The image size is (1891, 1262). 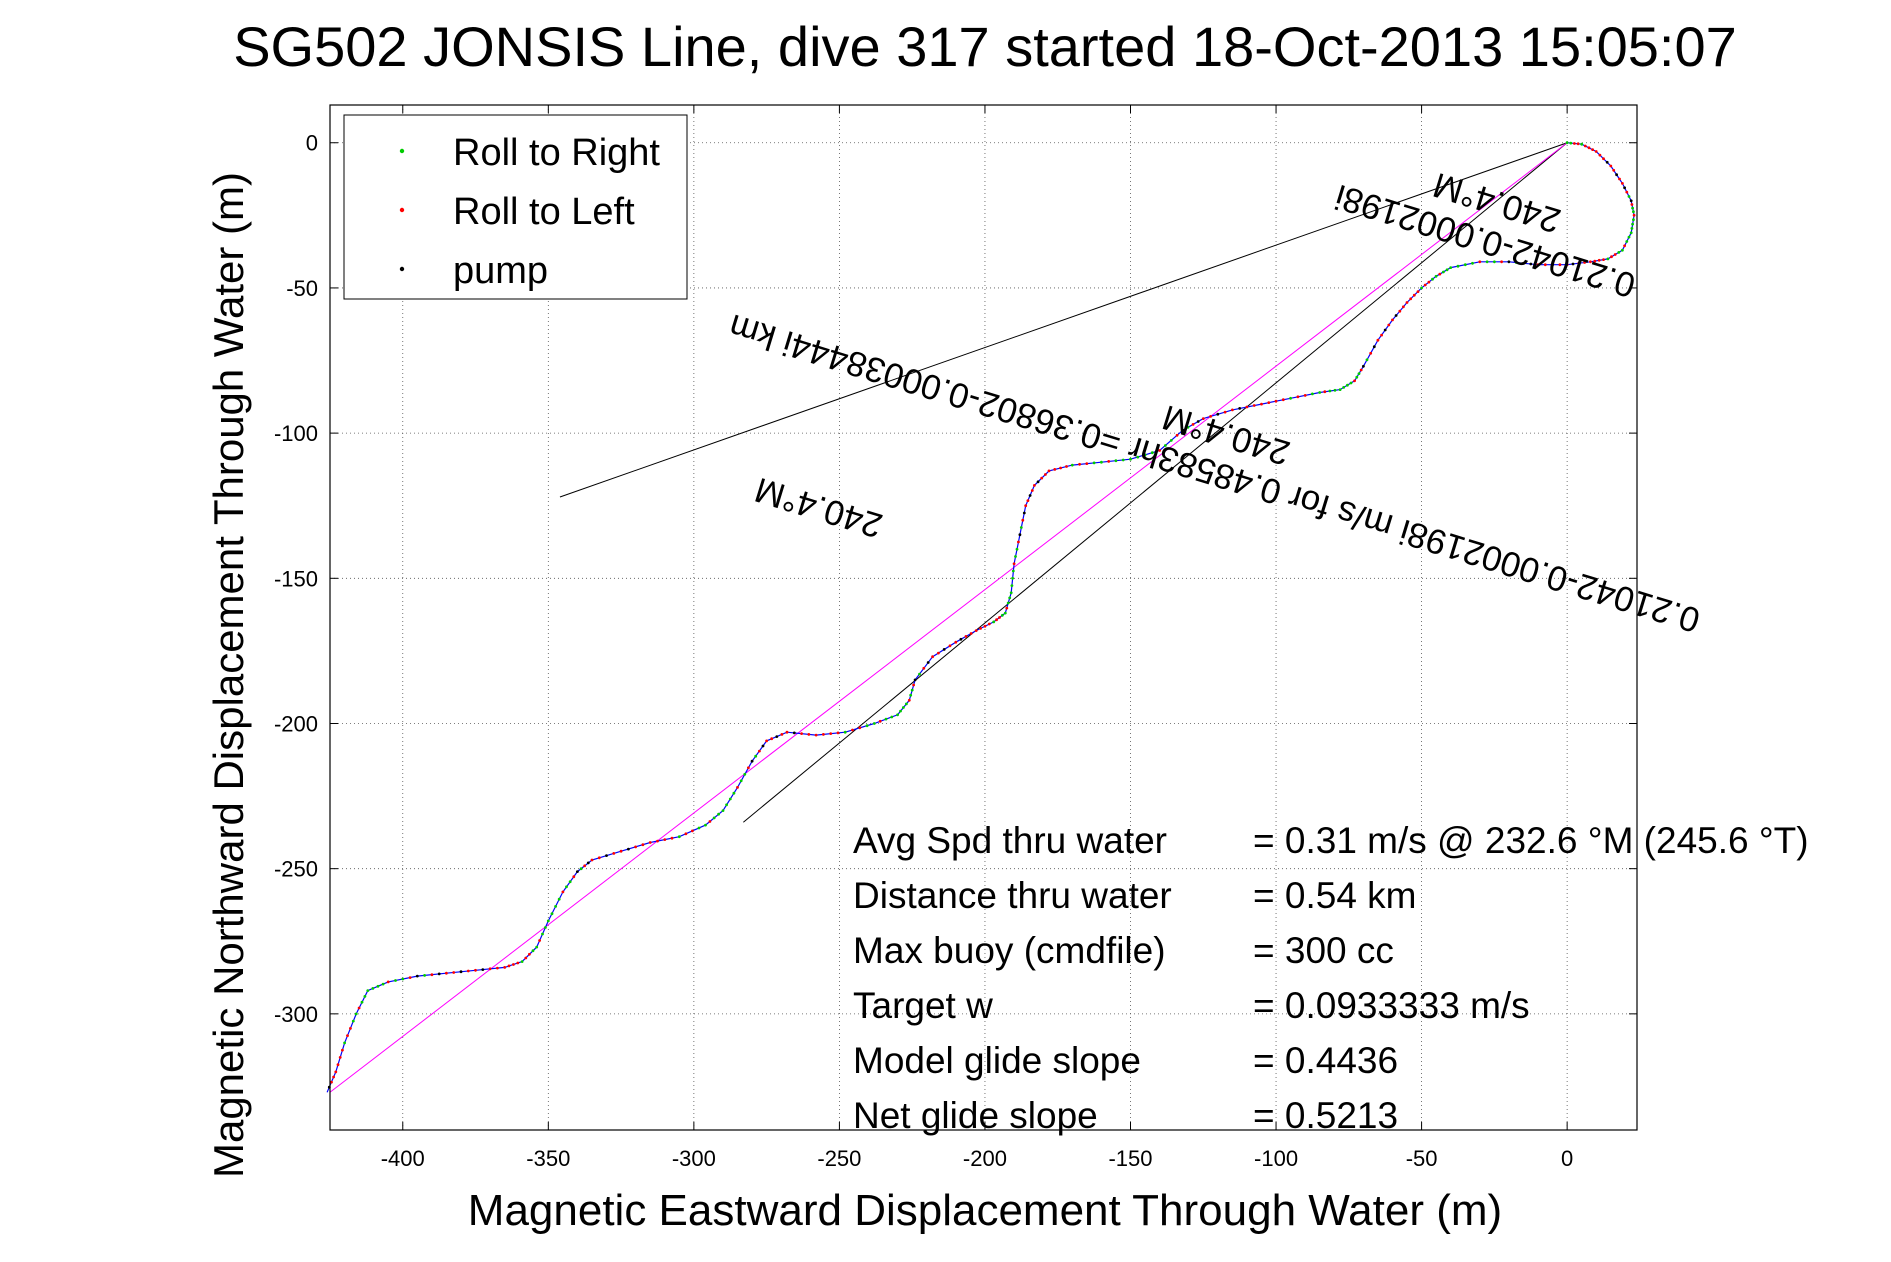 What do you see at coordinates (296, 869) in the screenshot?
I see `y-tick-label: -250` at bounding box center [296, 869].